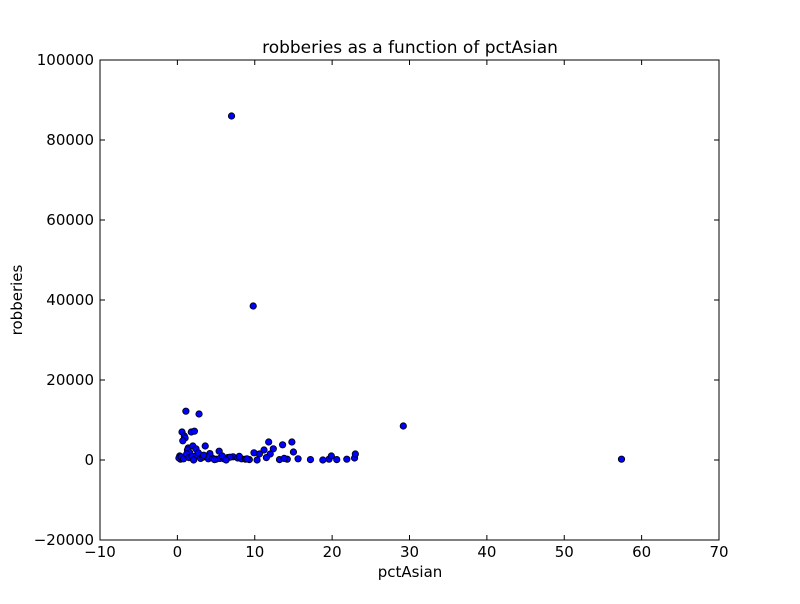 The height and width of the screenshot is (604, 800). What do you see at coordinates (254, 552) in the screenshot?
I see `x-tick-label: 10` at bounding box center [254, 552].